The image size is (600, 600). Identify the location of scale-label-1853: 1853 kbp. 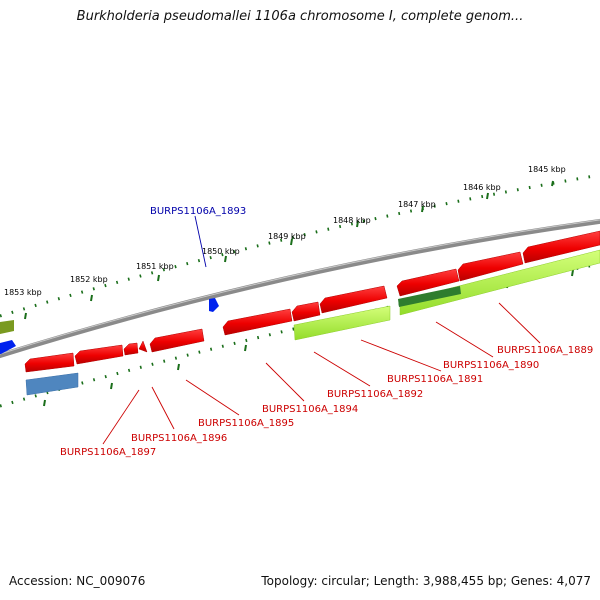
(23, 292).